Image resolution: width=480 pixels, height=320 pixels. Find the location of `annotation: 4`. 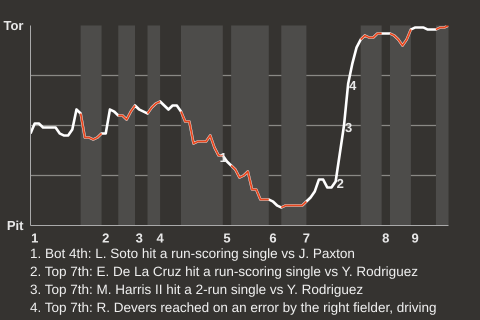

annotation: 4 is located at coordinates (353, 85).